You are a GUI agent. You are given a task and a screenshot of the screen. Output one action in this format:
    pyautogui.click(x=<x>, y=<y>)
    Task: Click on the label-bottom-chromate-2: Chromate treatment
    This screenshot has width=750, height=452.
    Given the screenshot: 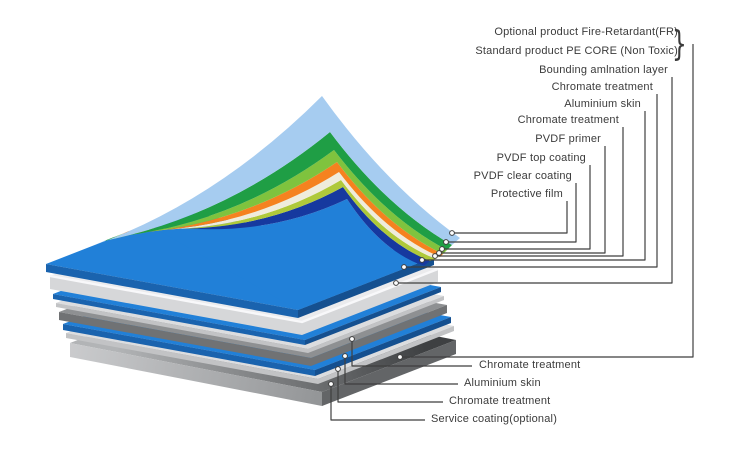 What is the action you would take?
    pyautogui.click(x=500, y=401)
    